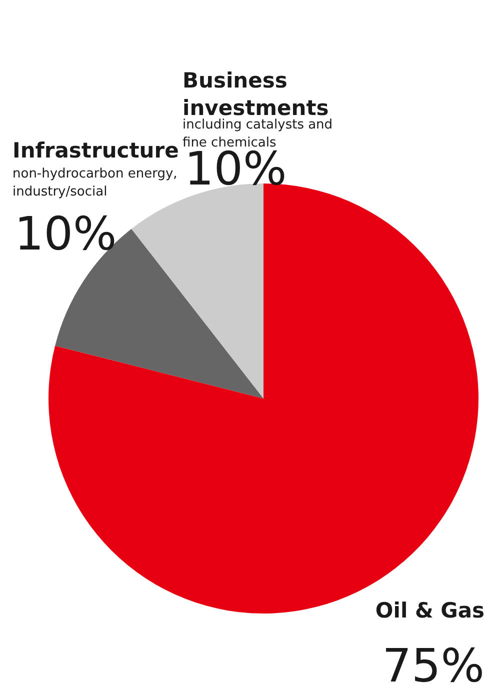 The width and height of the screenshot is (488, 688). What do you see at coordinates (429, 610) in the screenshot?
I see `slice-label: Oil & Gas` at bounding box center [429, 610].